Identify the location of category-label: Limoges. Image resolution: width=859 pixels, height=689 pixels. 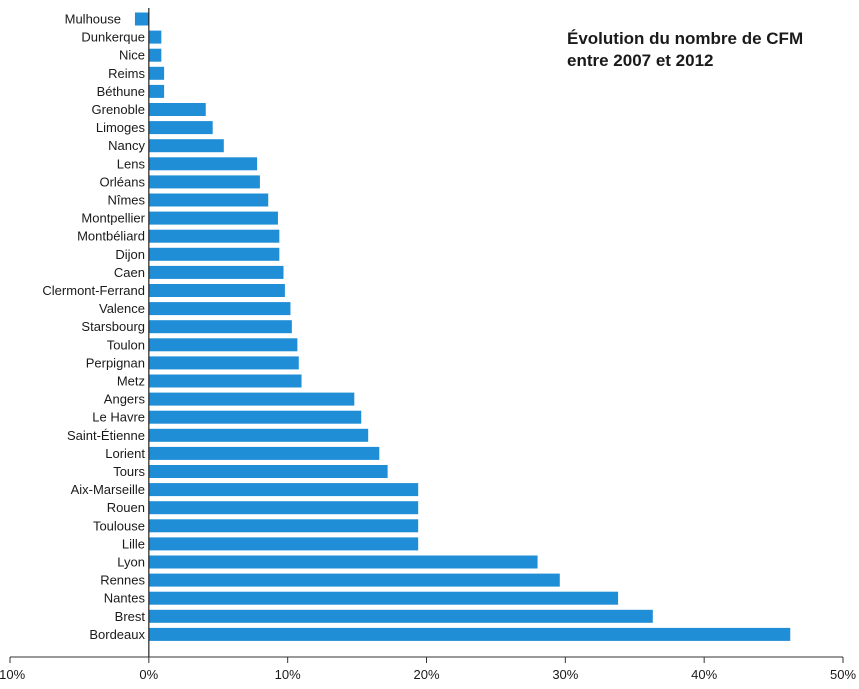
(121, 127).